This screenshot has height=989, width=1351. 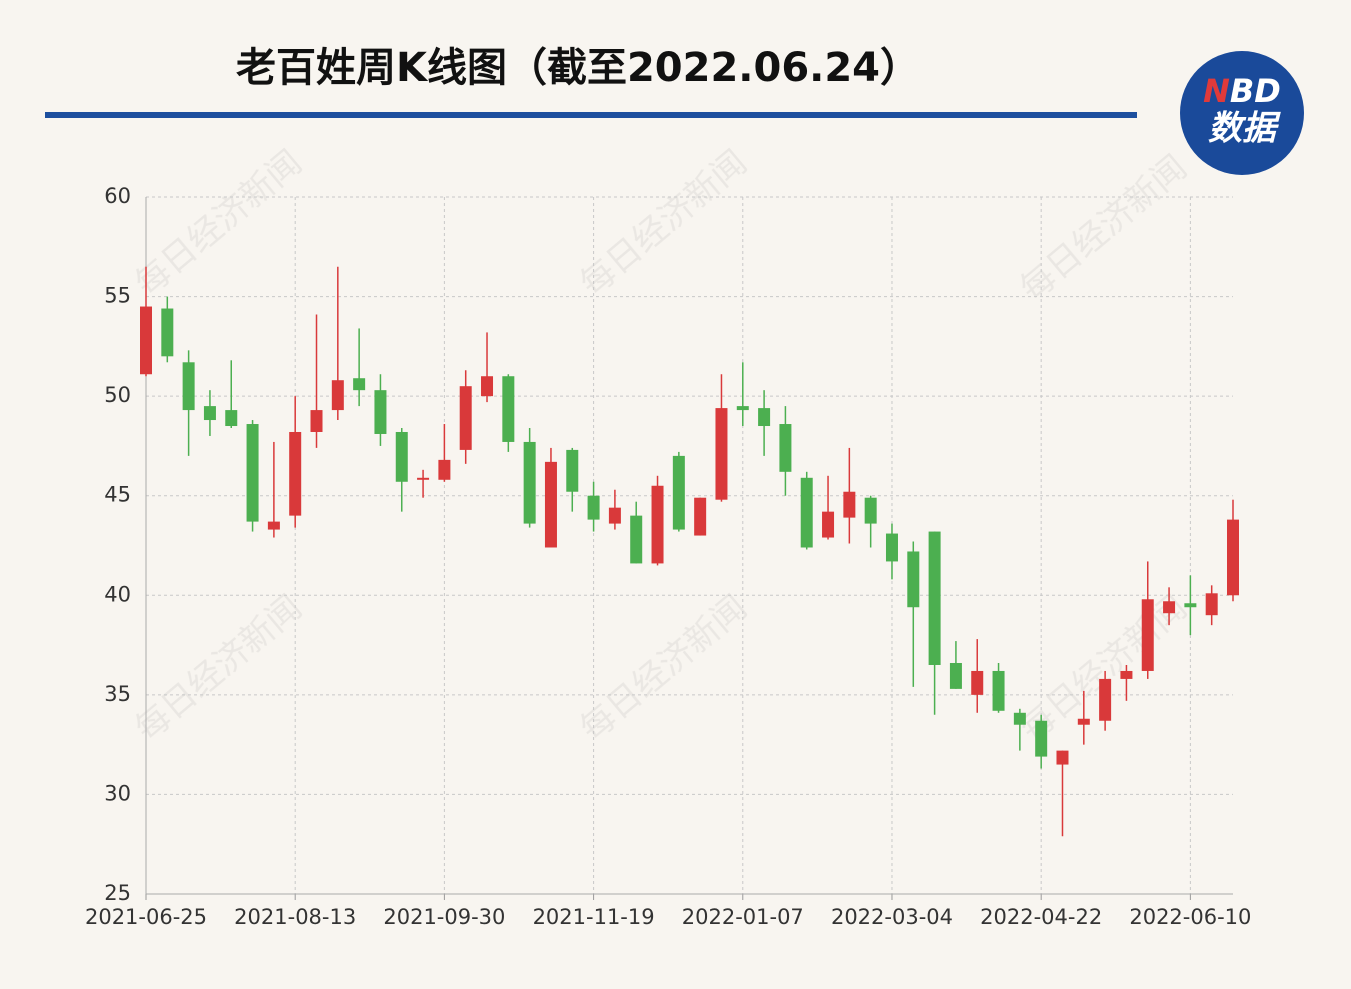 I want to click on y-tick-label: 25, so click(x=117, y=893).